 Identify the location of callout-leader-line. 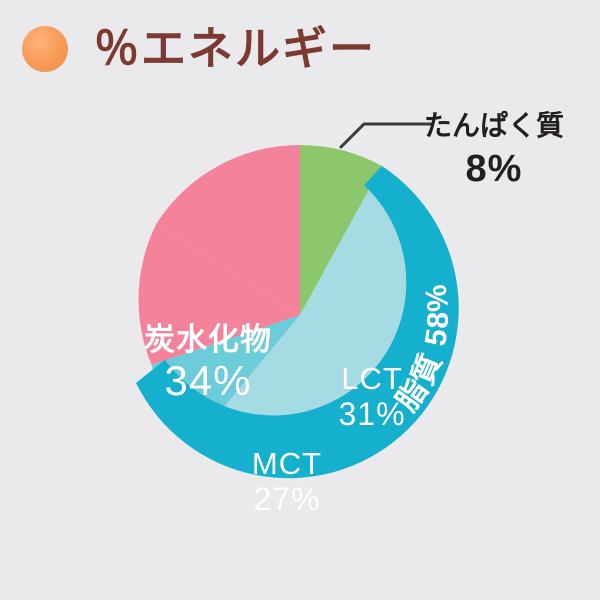
(386, 135).